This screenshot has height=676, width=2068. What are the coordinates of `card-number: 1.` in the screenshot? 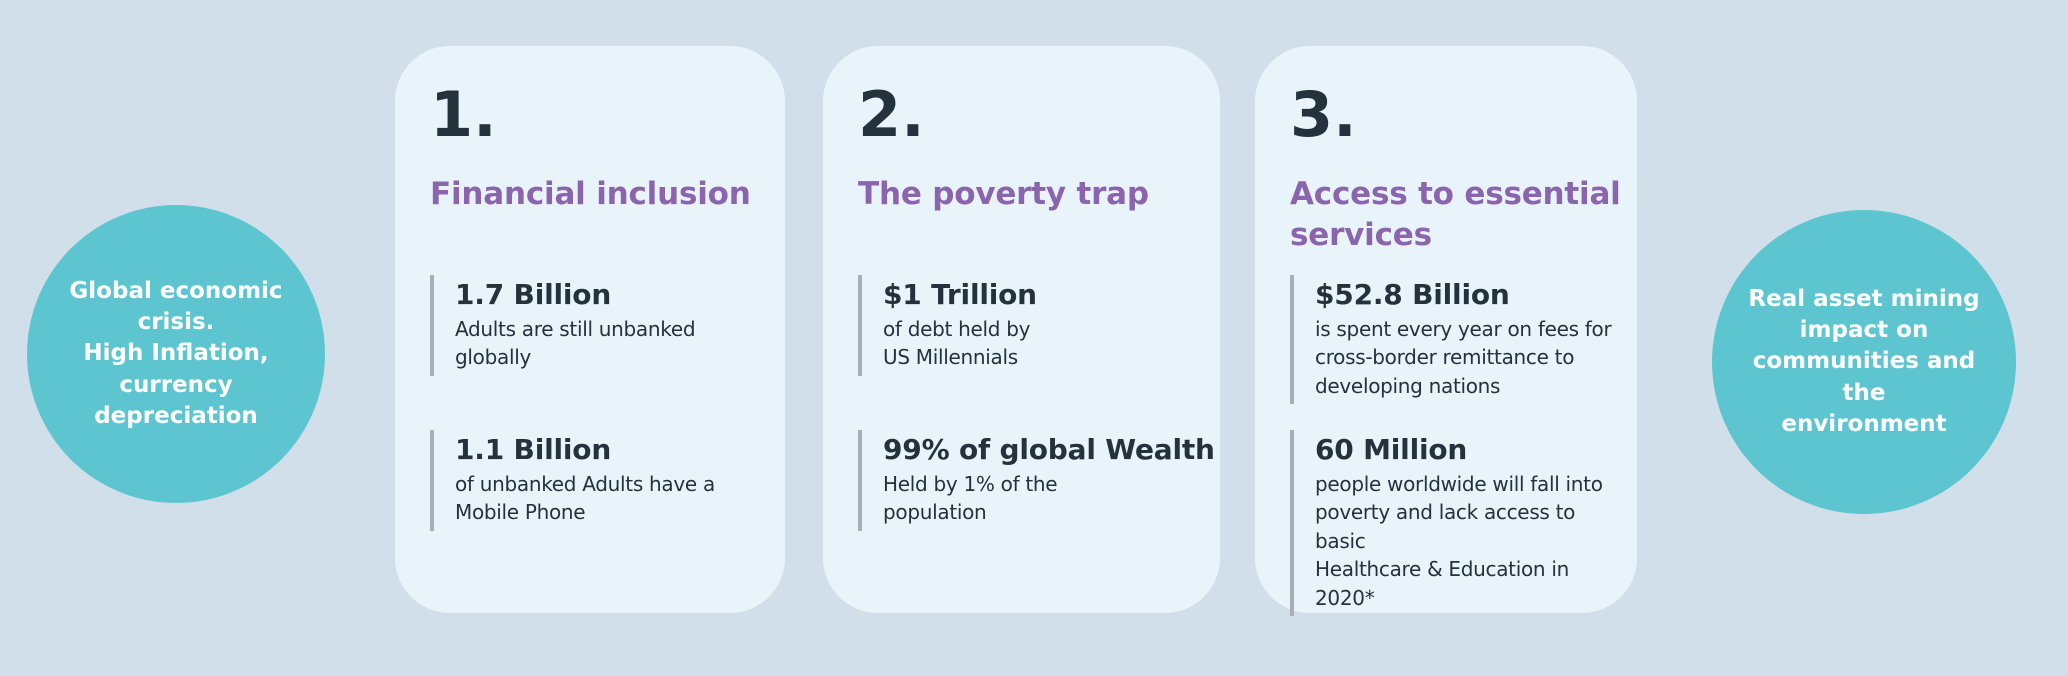 It's located at (463, 114).